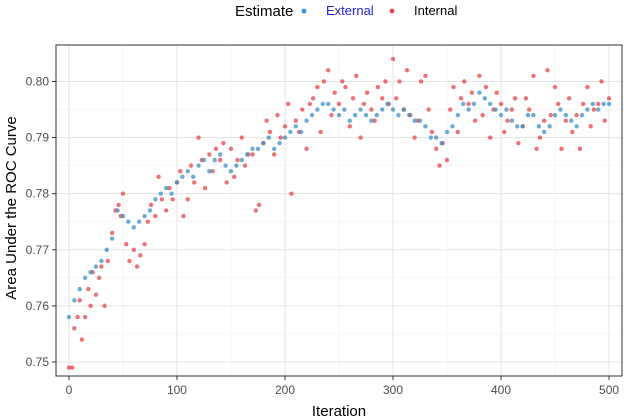 Image resolution: width=624 pixels, height=419 pixels. What do you see at coordinates (435, 10) in the screenshot?
I see `legend-label-internal: Internal` at bounding box center [435, 10].